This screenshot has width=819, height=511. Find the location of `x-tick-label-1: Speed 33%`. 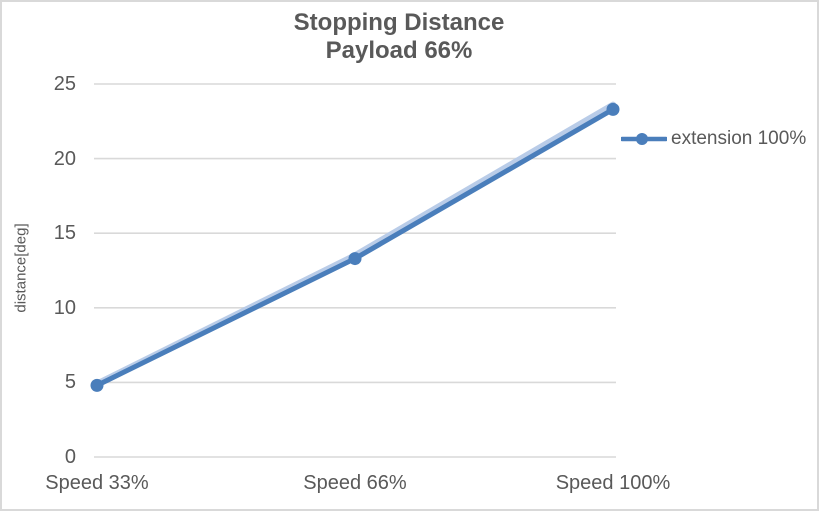

x-tick-label-1: Speed 33% is located at coordinates (97, 483).